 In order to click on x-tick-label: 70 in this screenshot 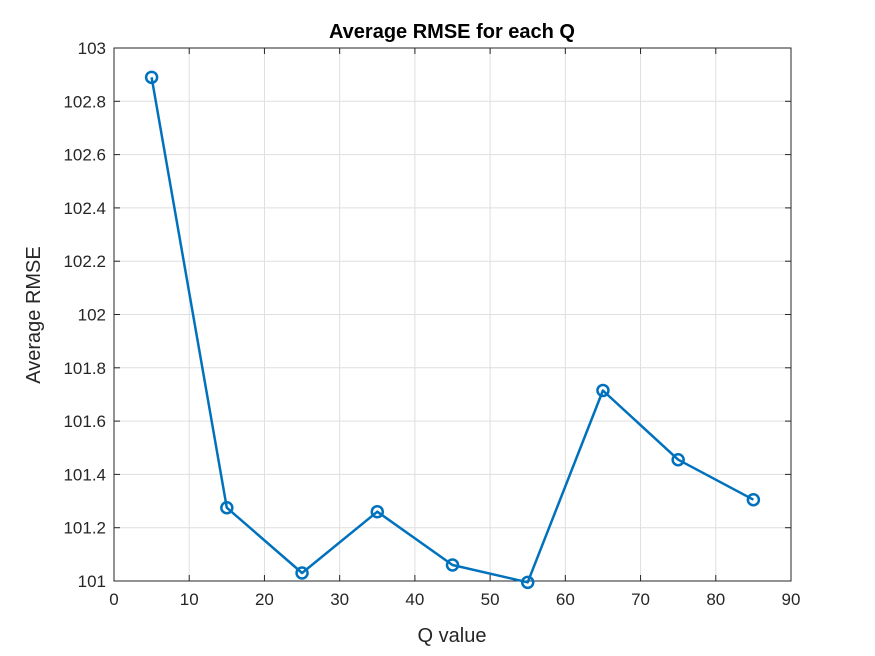, I will do `click(640, 599)`.